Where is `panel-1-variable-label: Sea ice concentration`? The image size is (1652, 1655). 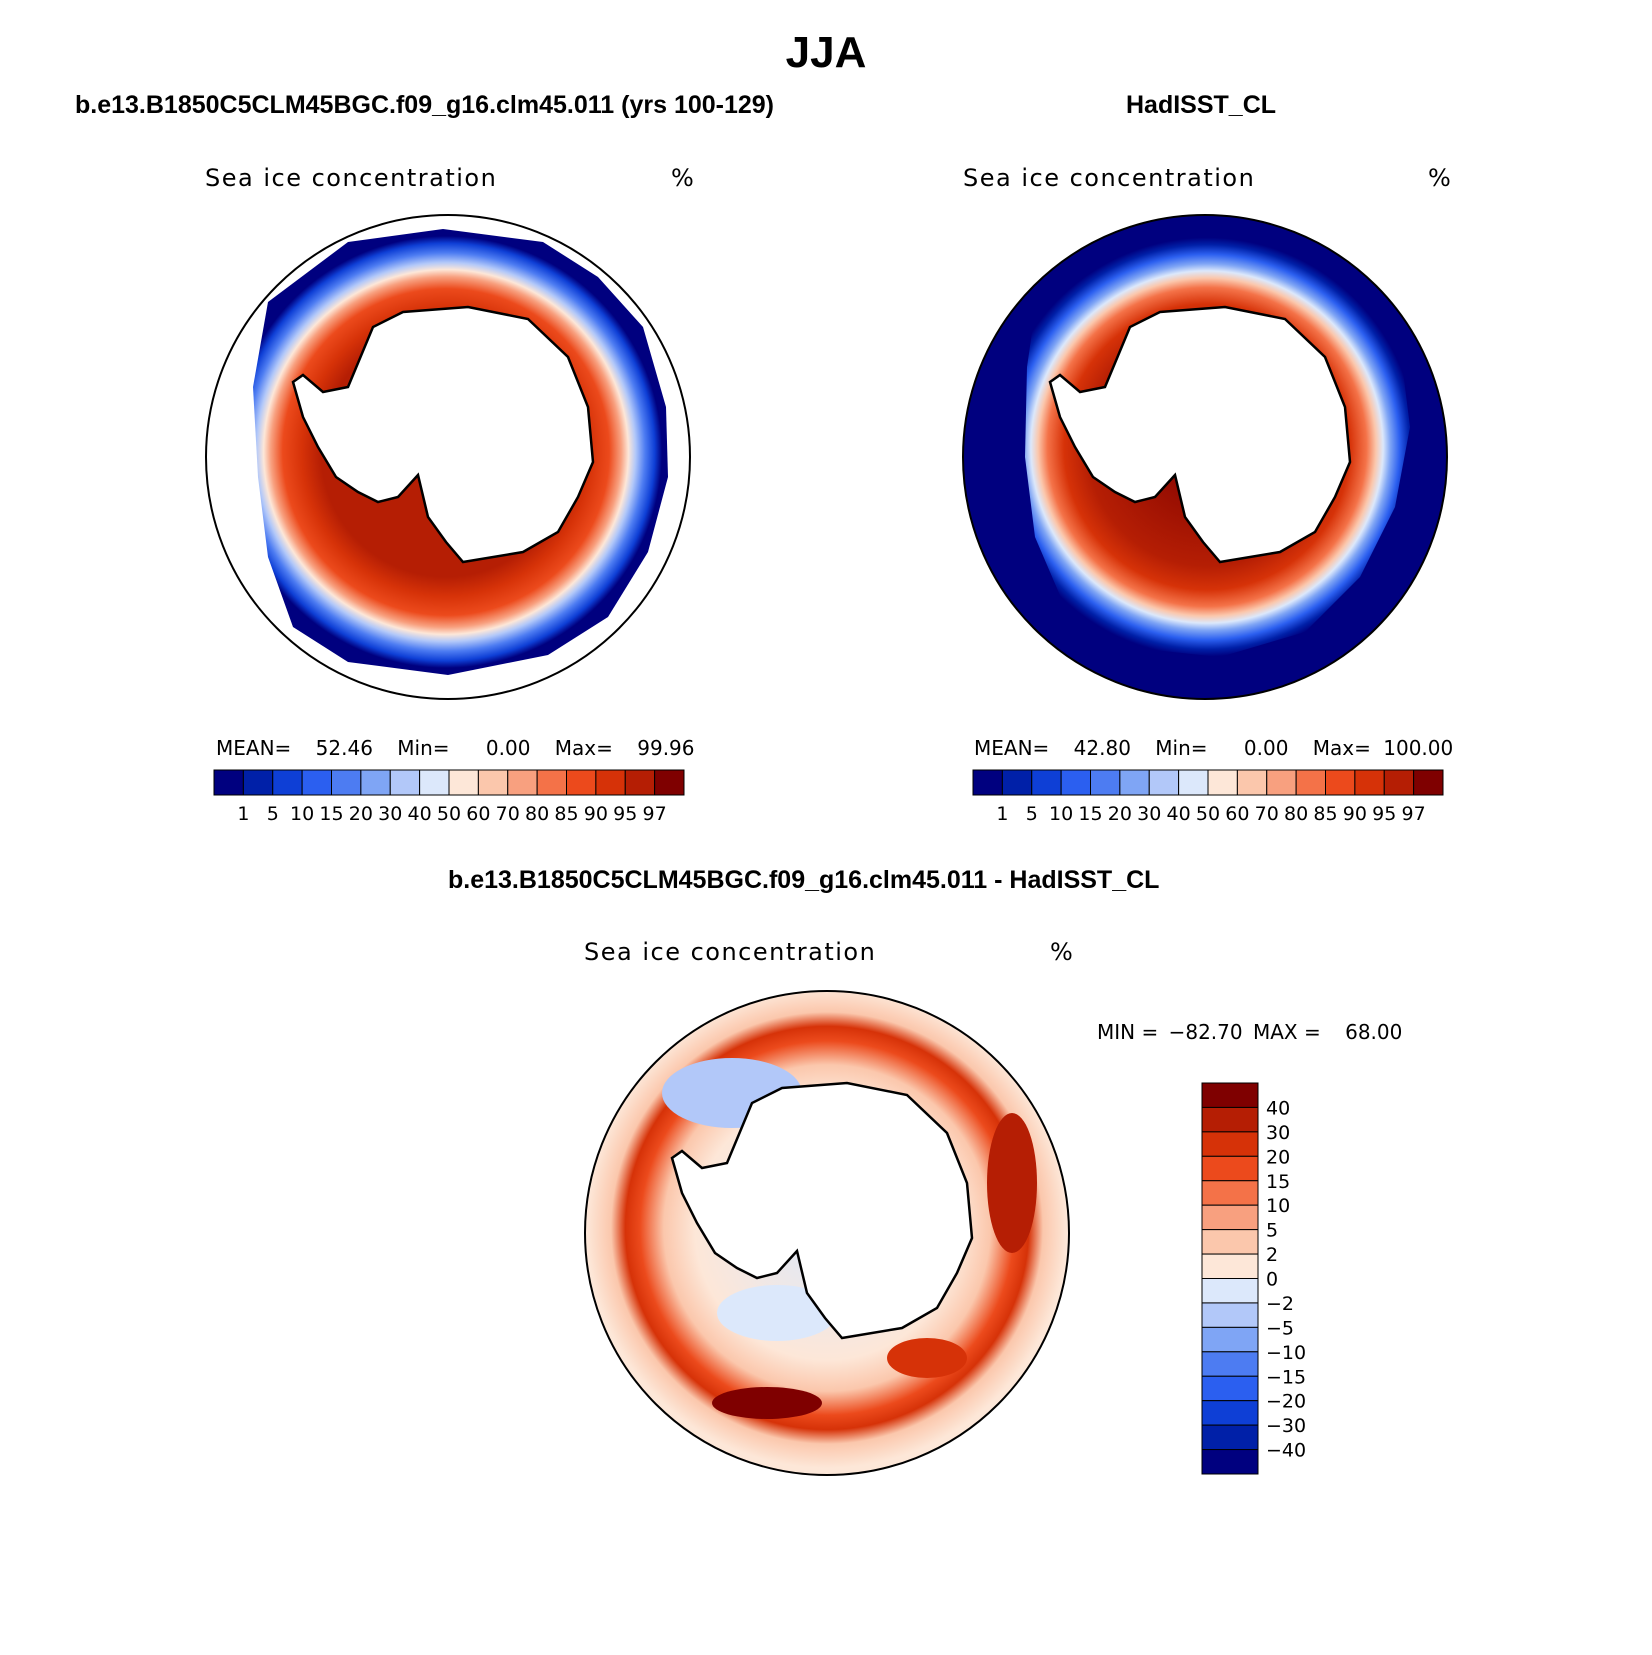
panel-1-variable-label: Sea ice concentration is located at coordinates (351, 178).